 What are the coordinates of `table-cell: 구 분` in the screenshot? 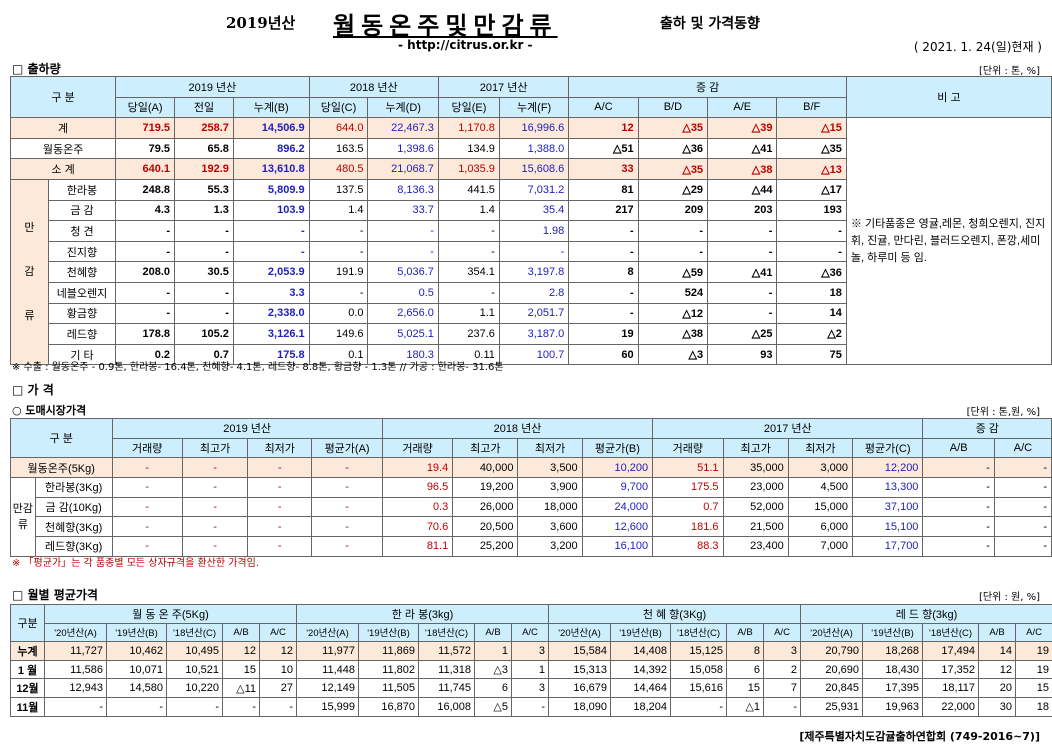 It's located at (61, 438).